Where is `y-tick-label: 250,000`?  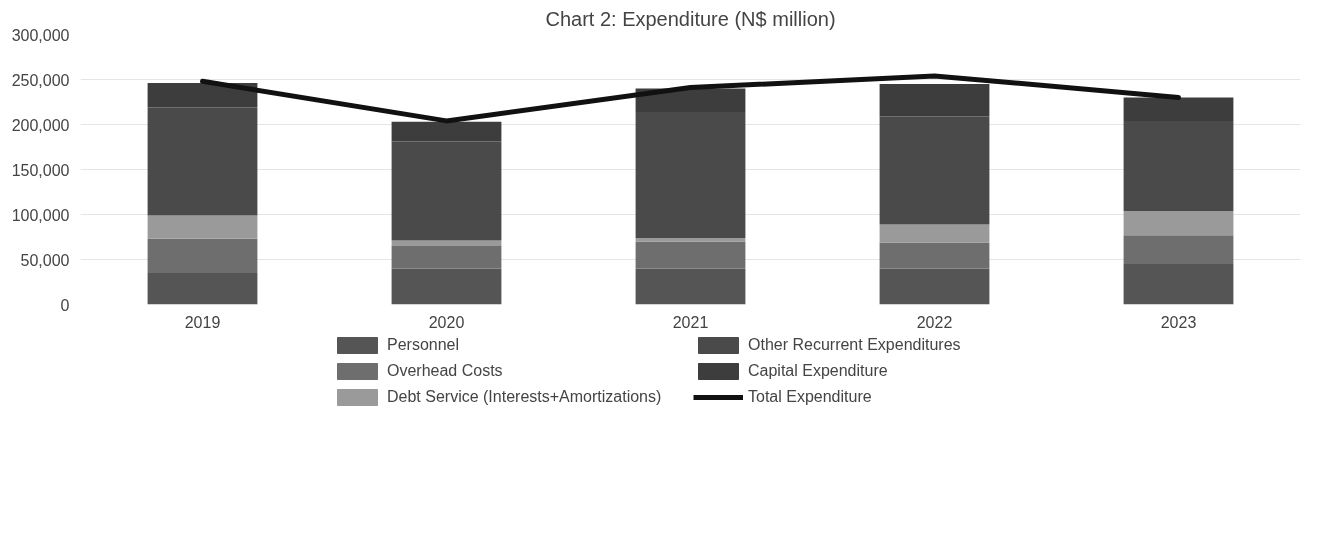
y-tick-label: 250,000 is located at coordinates (40, 80).